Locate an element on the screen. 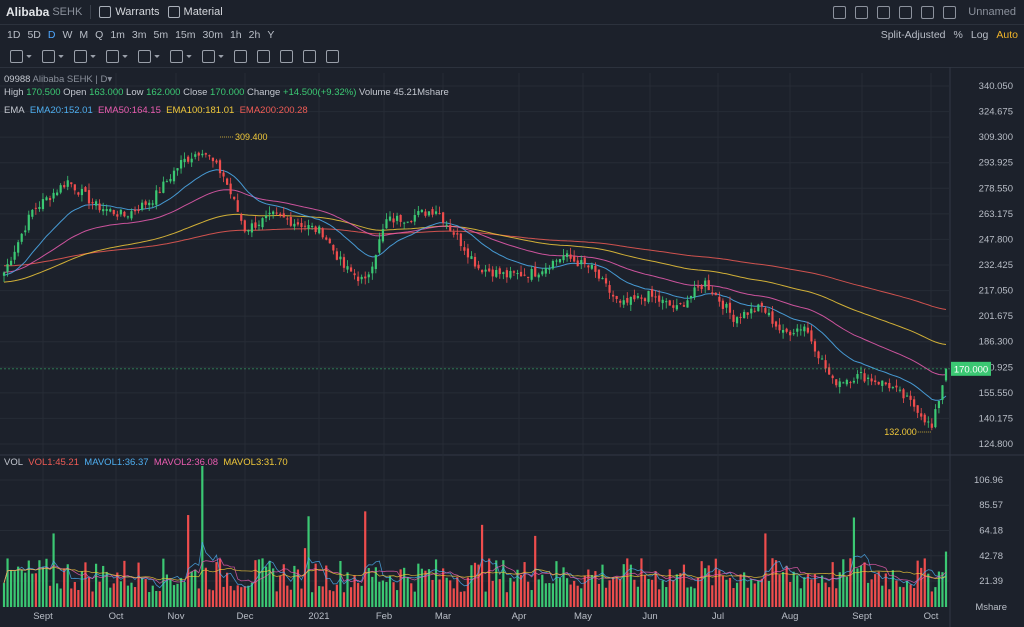  time-tick-label: Nov is located at coordinates (176, 616).